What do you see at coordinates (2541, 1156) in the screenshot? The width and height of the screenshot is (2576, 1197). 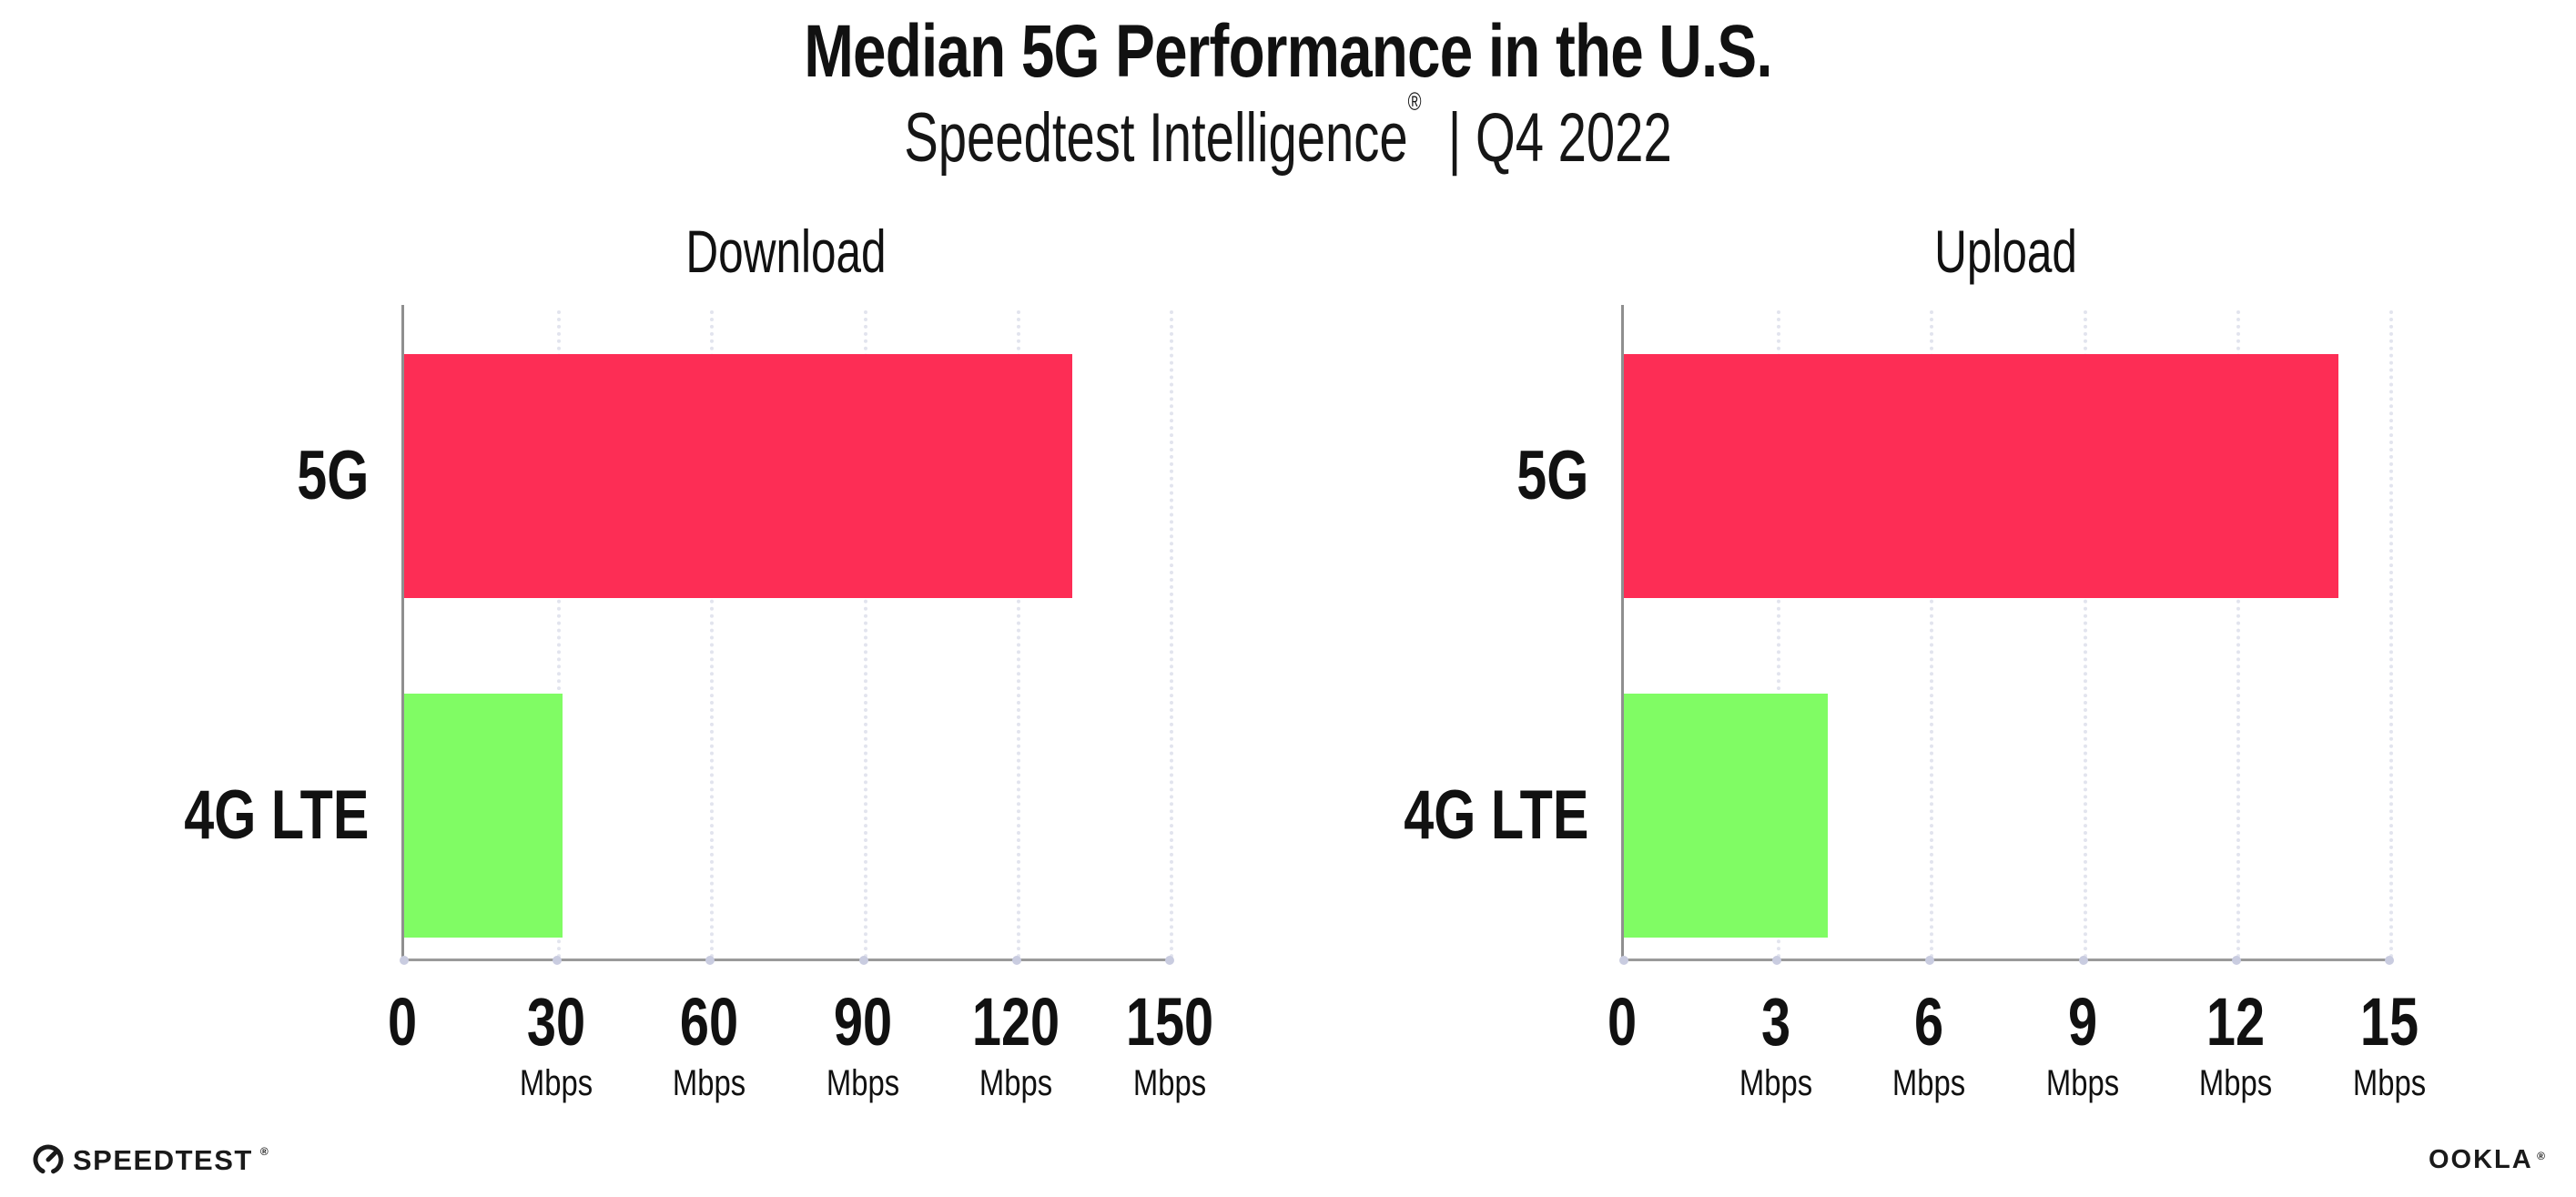 I see `ookla-registered-mark: ®` at bounding box center [2541, 1156].